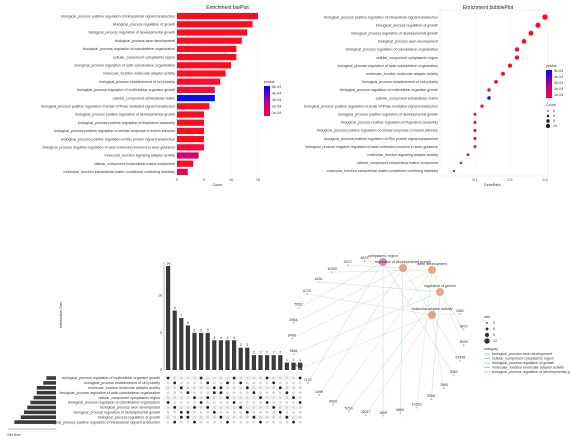  What do you see at coordinates (408, 42) in the screenshot?
I see `category-label: biological_process axon development` at bounding box center [408, 42].